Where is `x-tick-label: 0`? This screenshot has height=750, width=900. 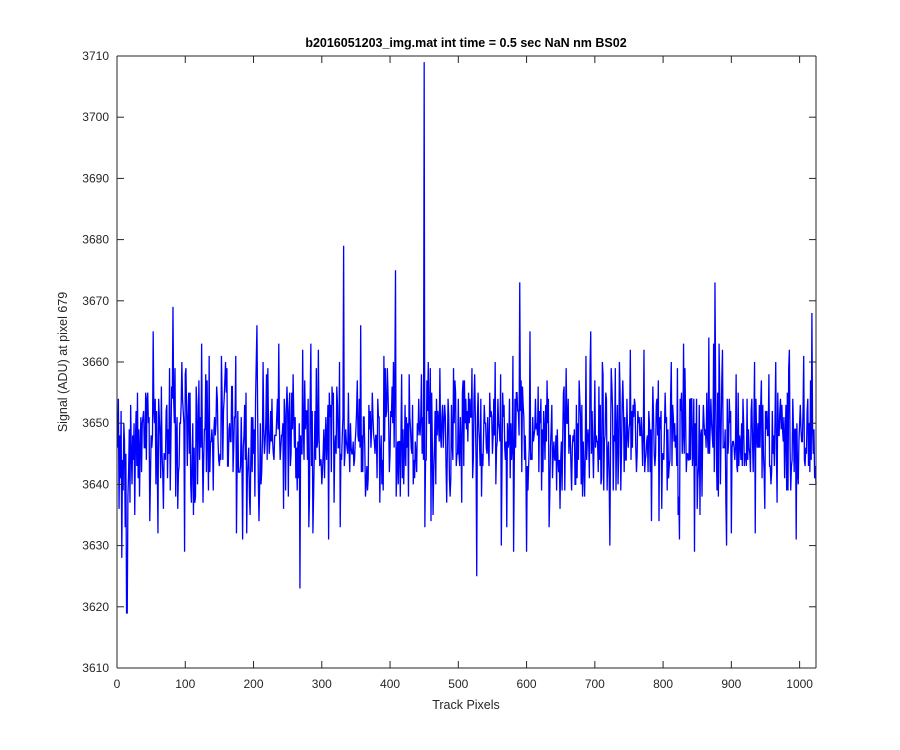
x-tick-label: 0 is located at coordinates (117, 684).